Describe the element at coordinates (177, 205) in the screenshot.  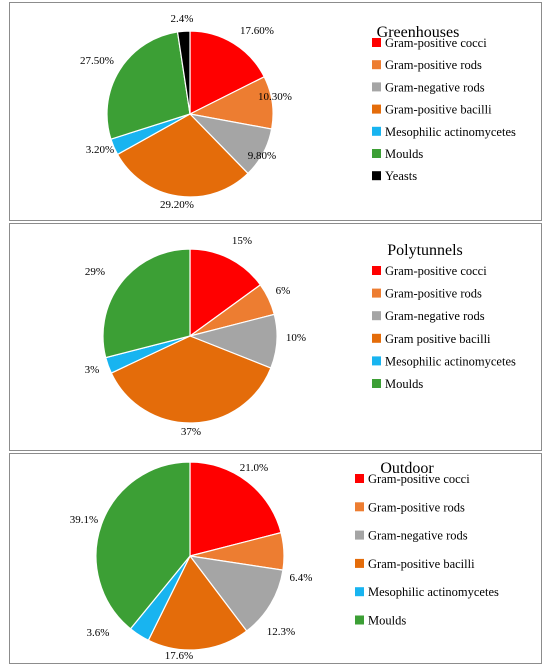
I see `data-label-gram-positive-bacilli: 29.20%` at that location.